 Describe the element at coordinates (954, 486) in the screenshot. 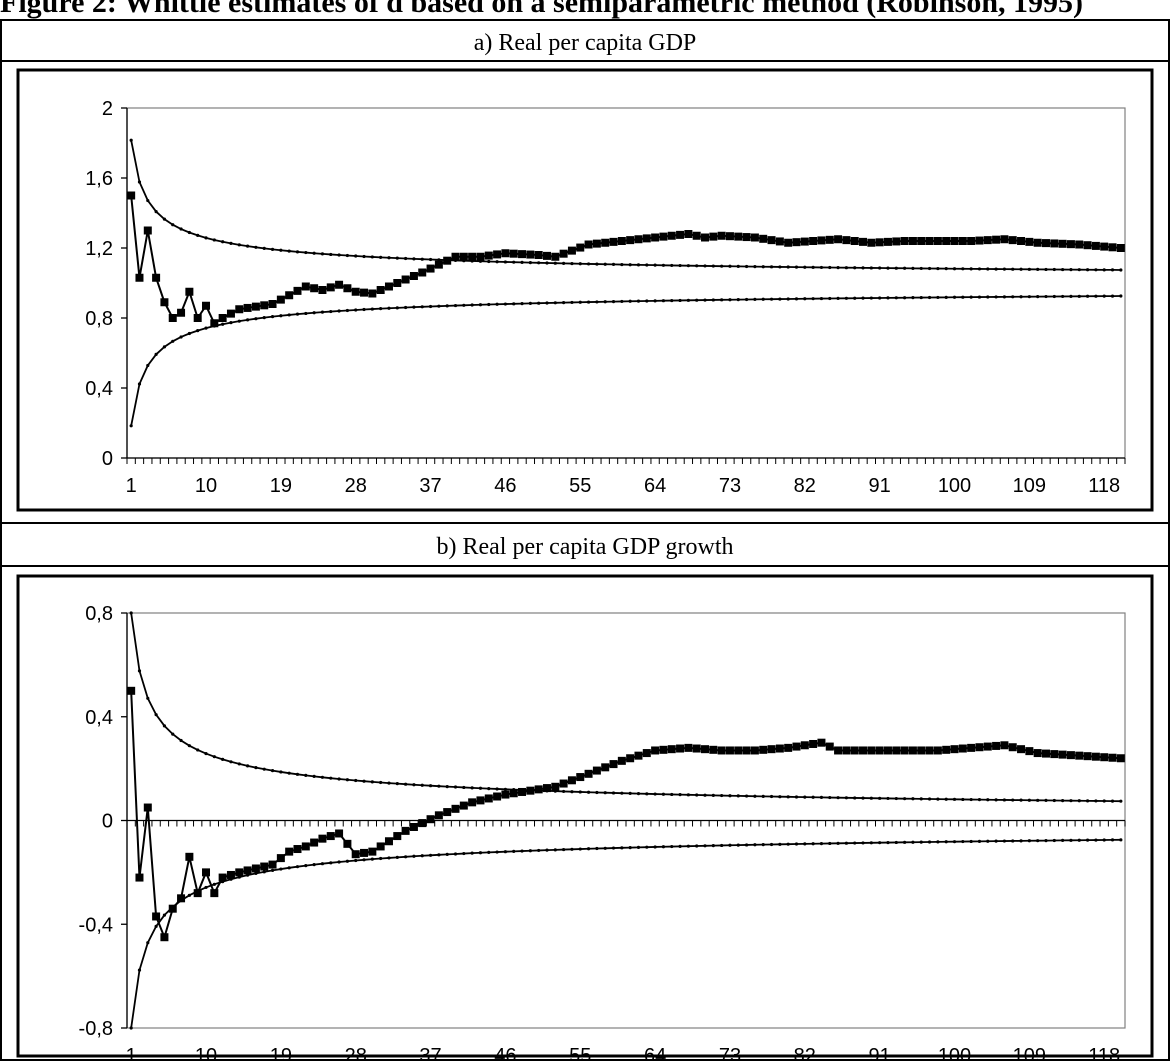

I see `x-tick-label: 100` at that location.